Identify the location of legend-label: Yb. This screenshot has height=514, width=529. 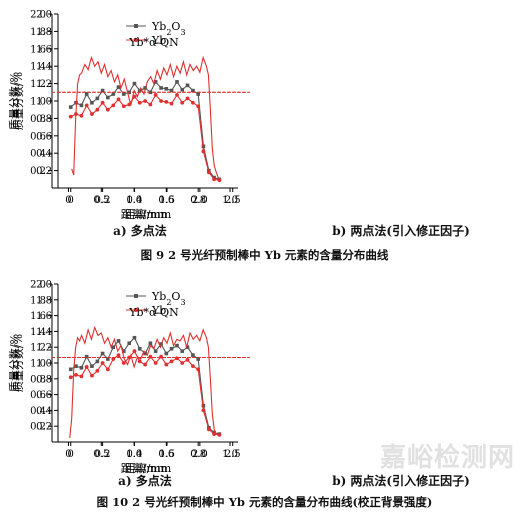
(158, 310).